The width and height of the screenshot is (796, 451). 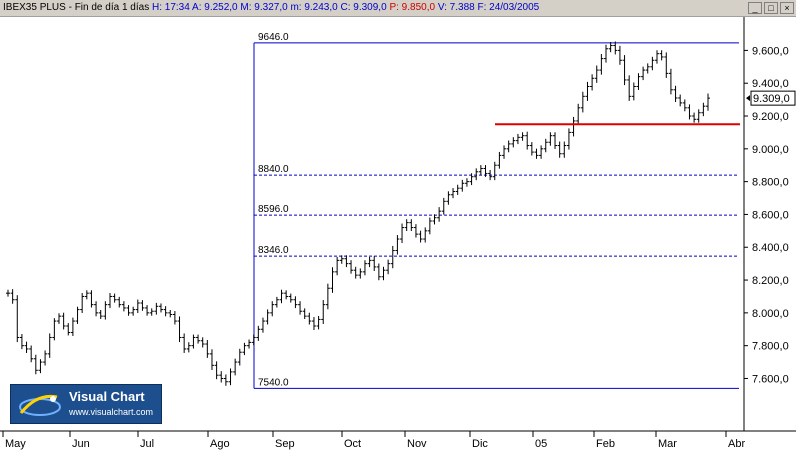 What do you see at coordinates (541, 444) in the screenshot?
I see `x-tick-label: 05` at bounding box center [541, 444].